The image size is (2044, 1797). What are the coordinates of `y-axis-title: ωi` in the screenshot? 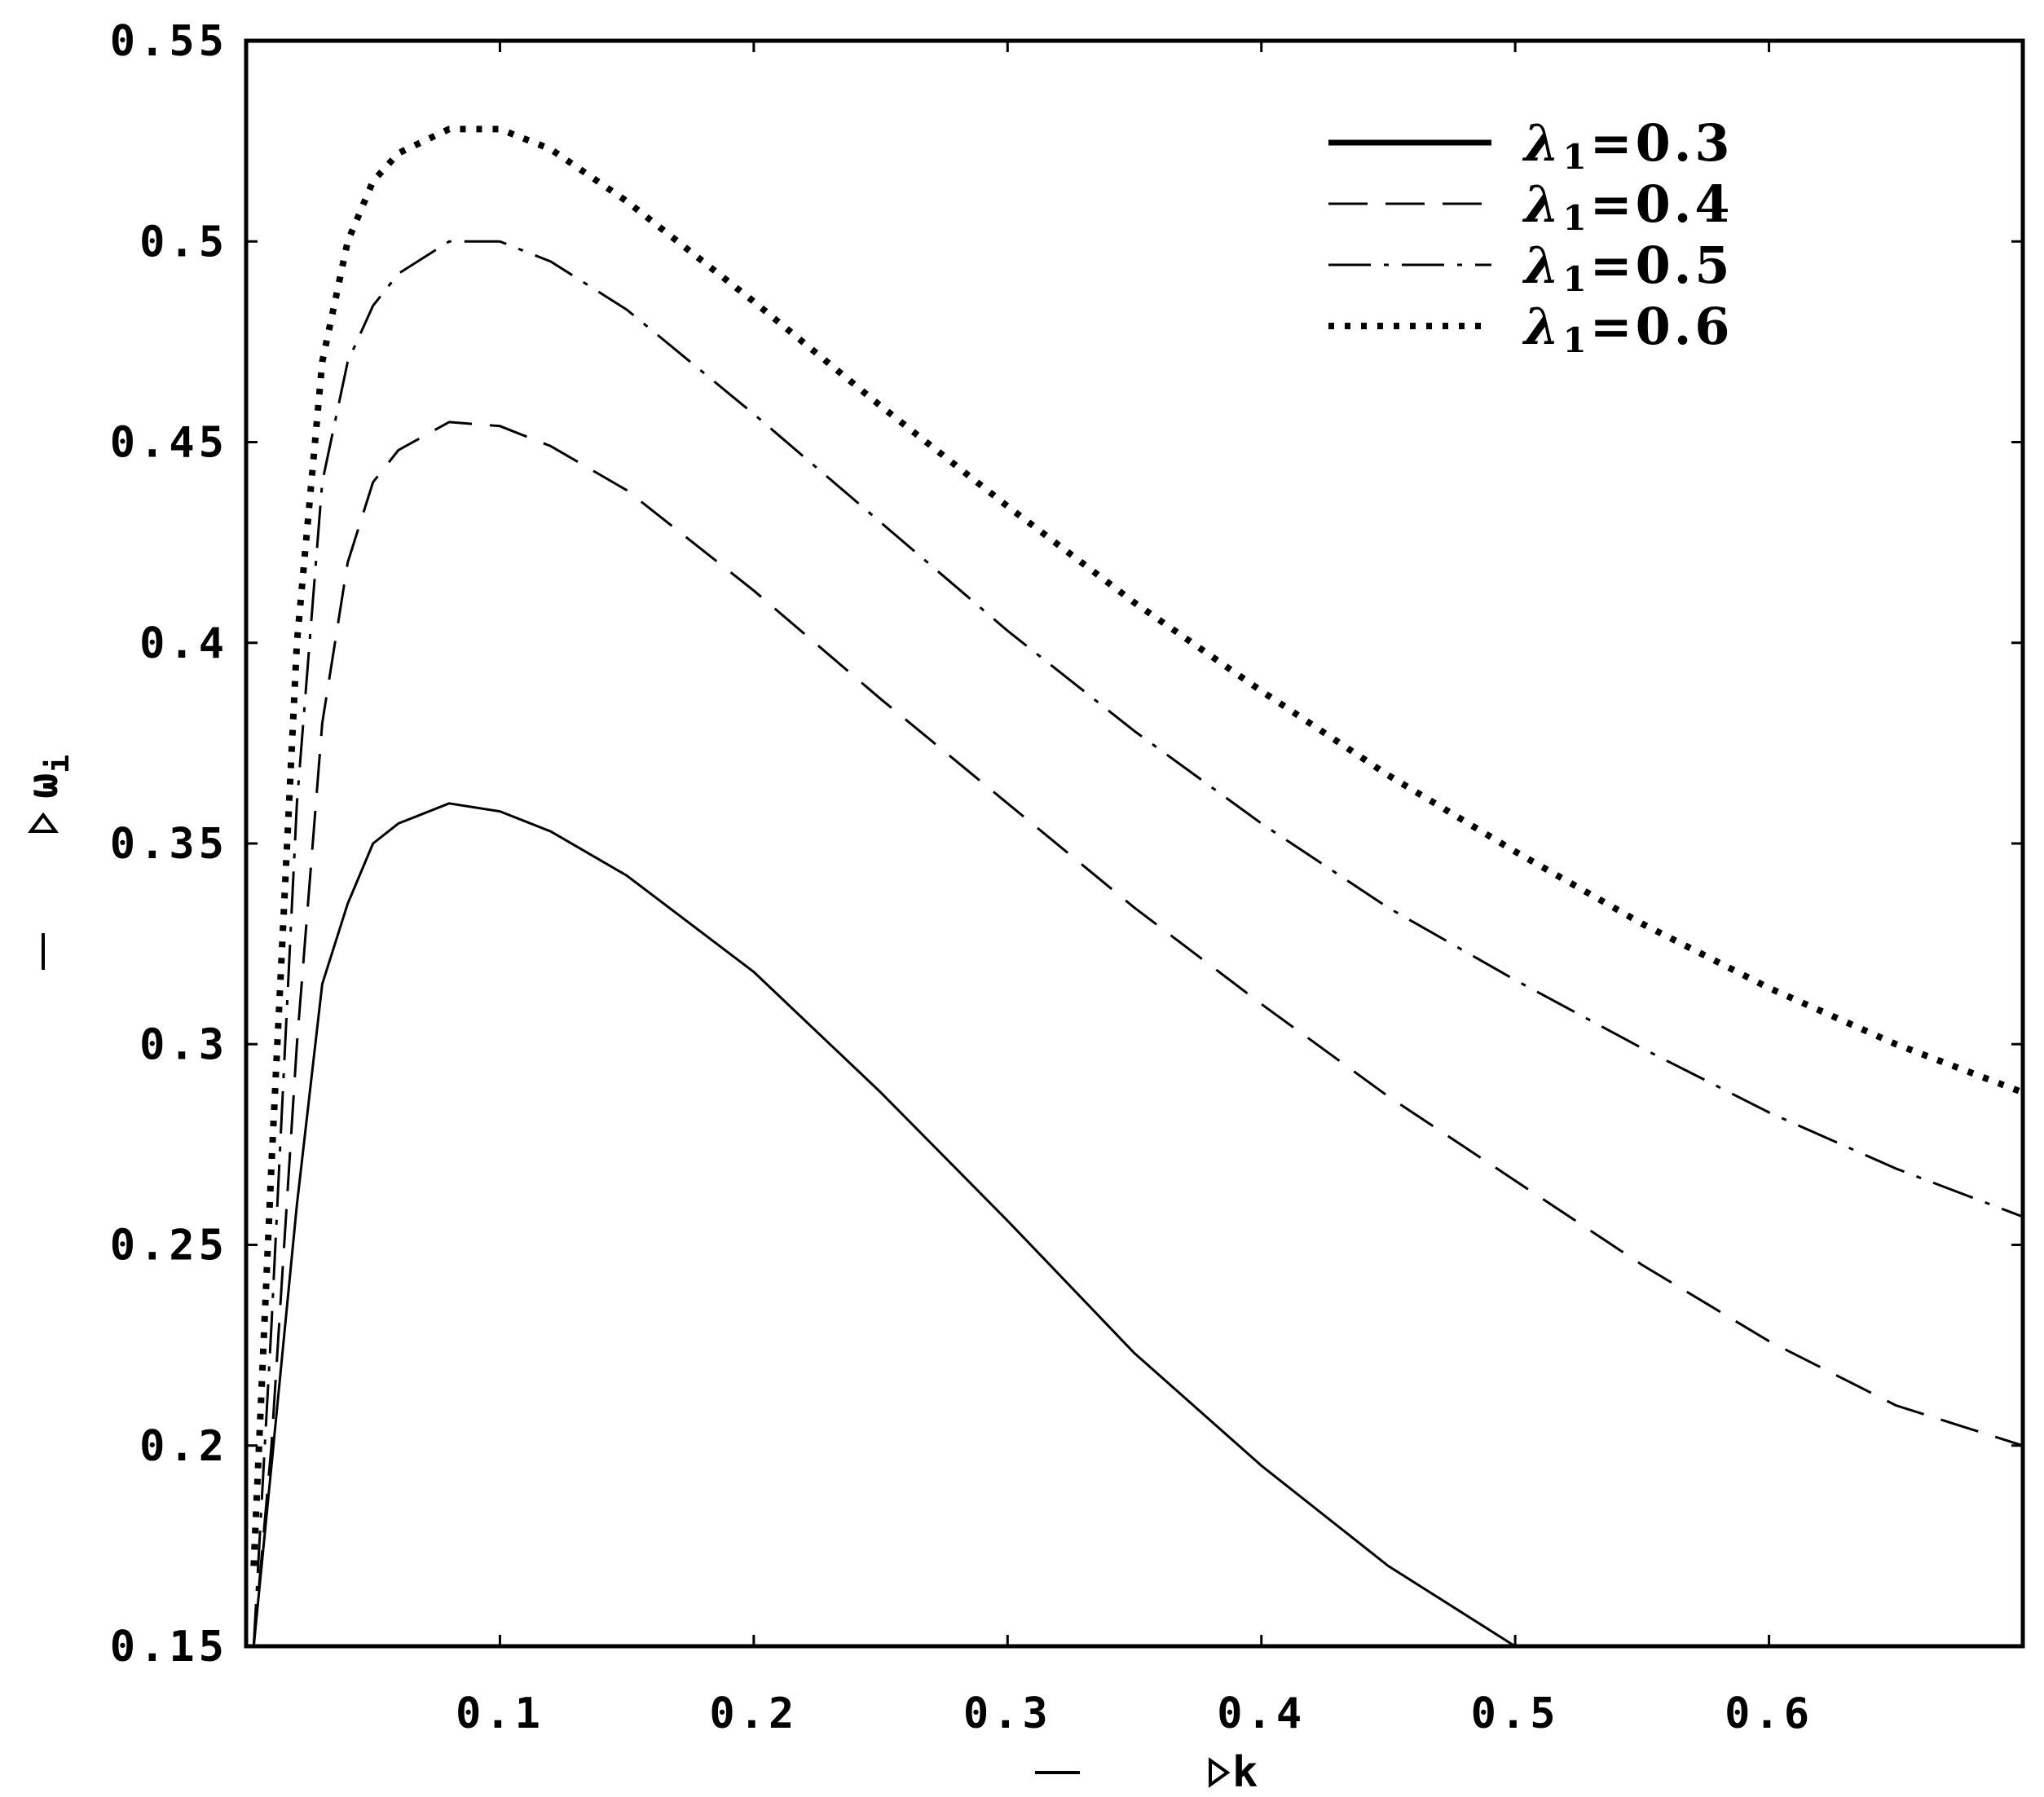 It's located at (47, 862).